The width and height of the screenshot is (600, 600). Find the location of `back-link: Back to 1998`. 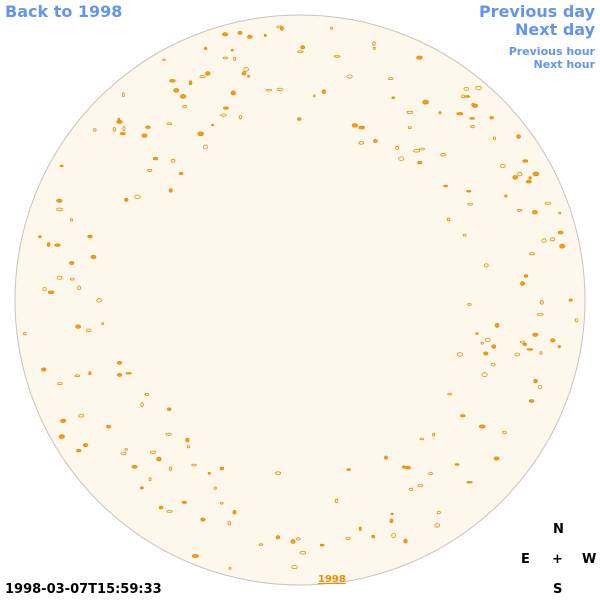

back-link: Back to 1998 is located at coordinates (64, 11).